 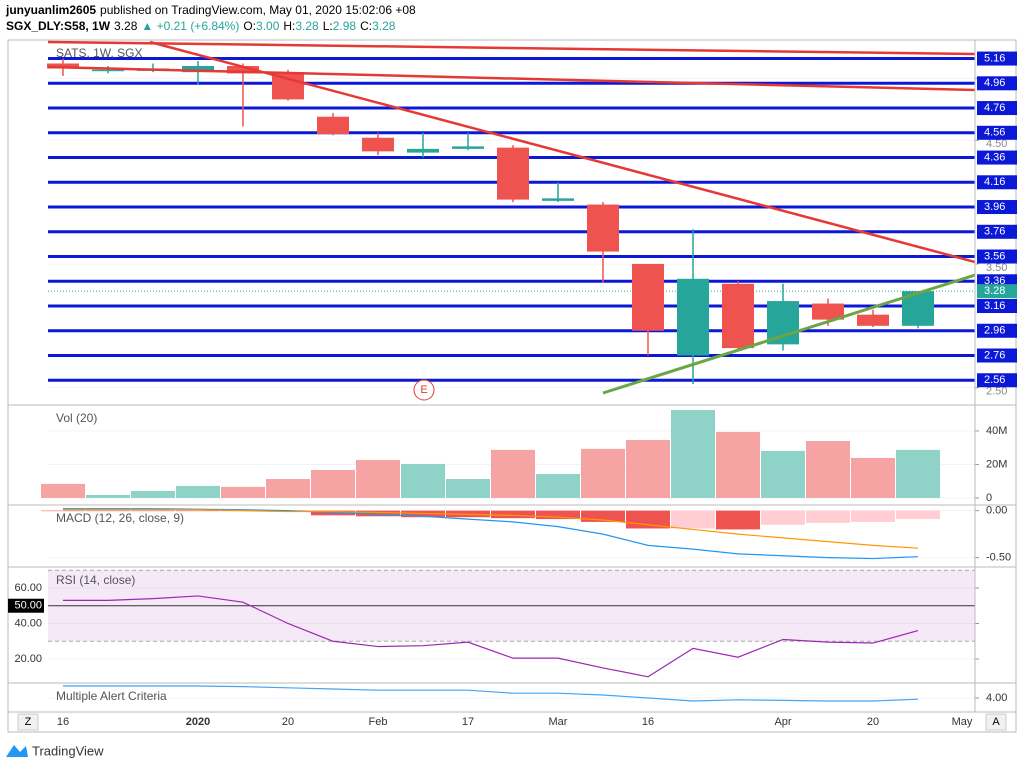 What do you see at coordinates (994, 207) in the screenshot?
I see `level-label: 3.96` at bounding box center [994, 207].